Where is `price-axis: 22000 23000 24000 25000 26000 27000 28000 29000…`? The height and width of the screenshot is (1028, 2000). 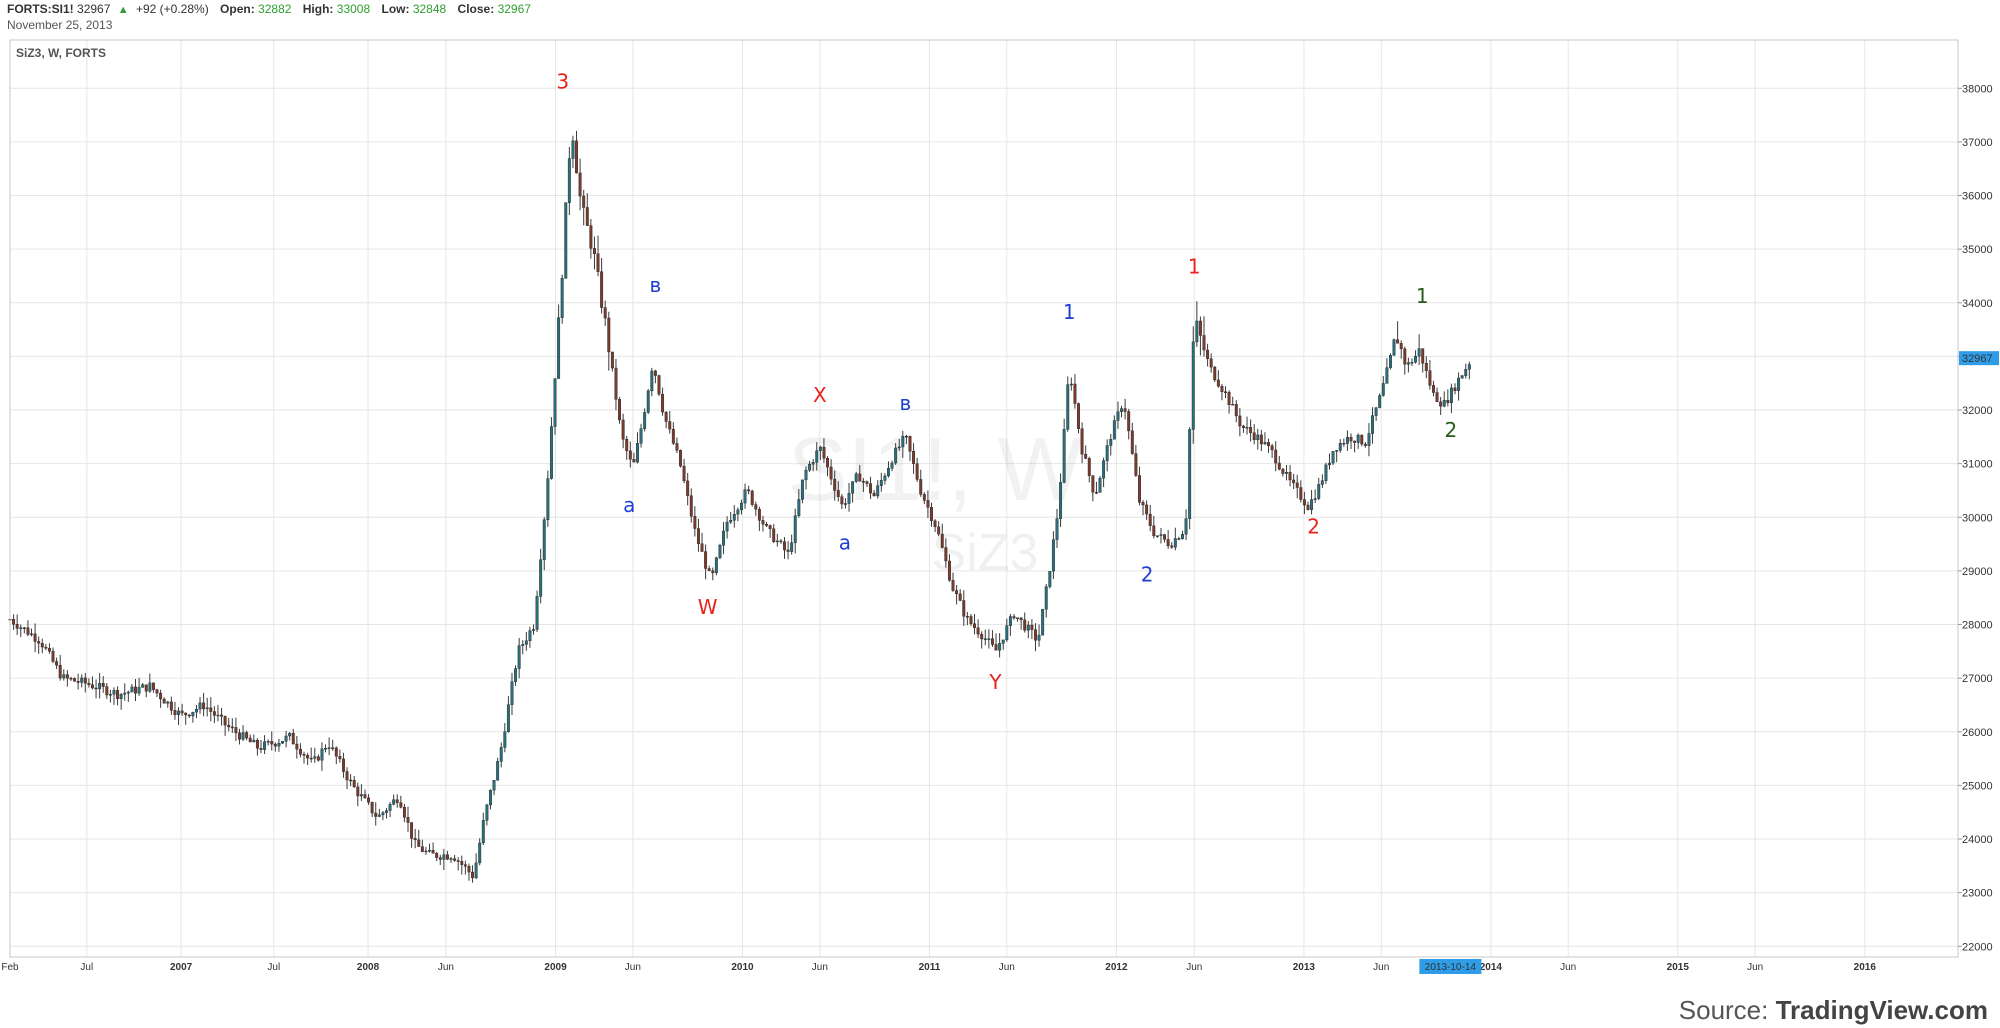
price-axis: 22000 23000 24000 25000 26000 27000 28000 29000… is located at coordinates (1975, 518).